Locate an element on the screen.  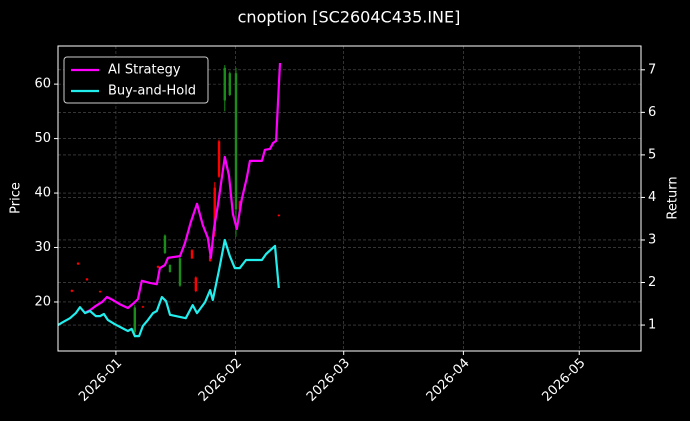
y2-axis-label: Return is located at coordinates (673, 197).